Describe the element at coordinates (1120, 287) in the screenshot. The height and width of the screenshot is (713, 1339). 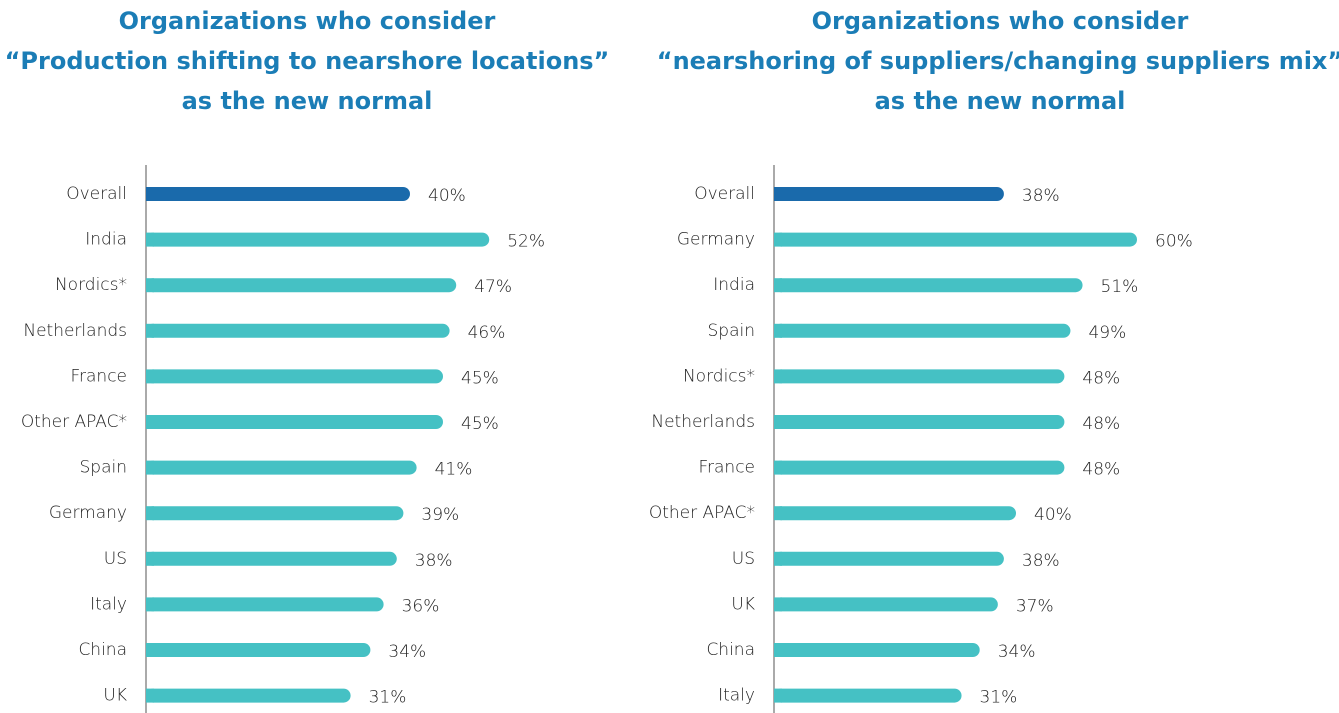
I see `value-label: 51%` at that location.